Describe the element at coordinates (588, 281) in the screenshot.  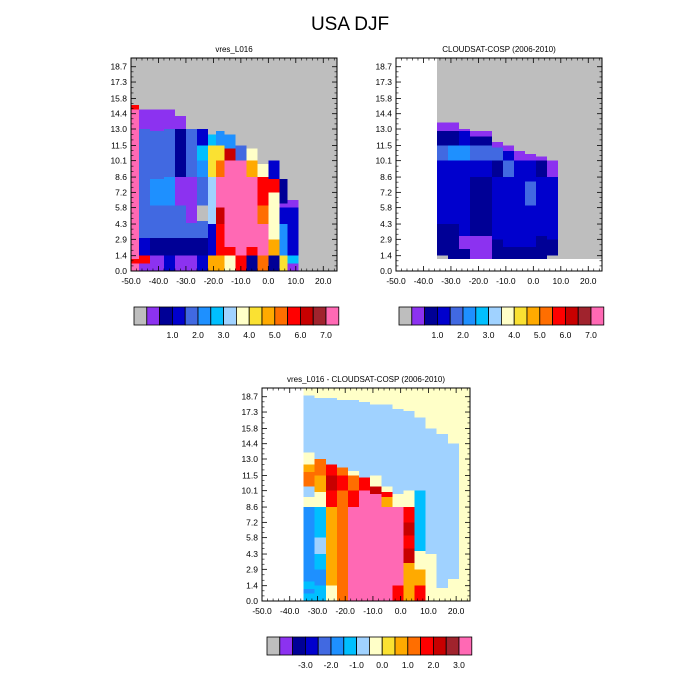
I see `x-tick-label: 20.0` at that location.